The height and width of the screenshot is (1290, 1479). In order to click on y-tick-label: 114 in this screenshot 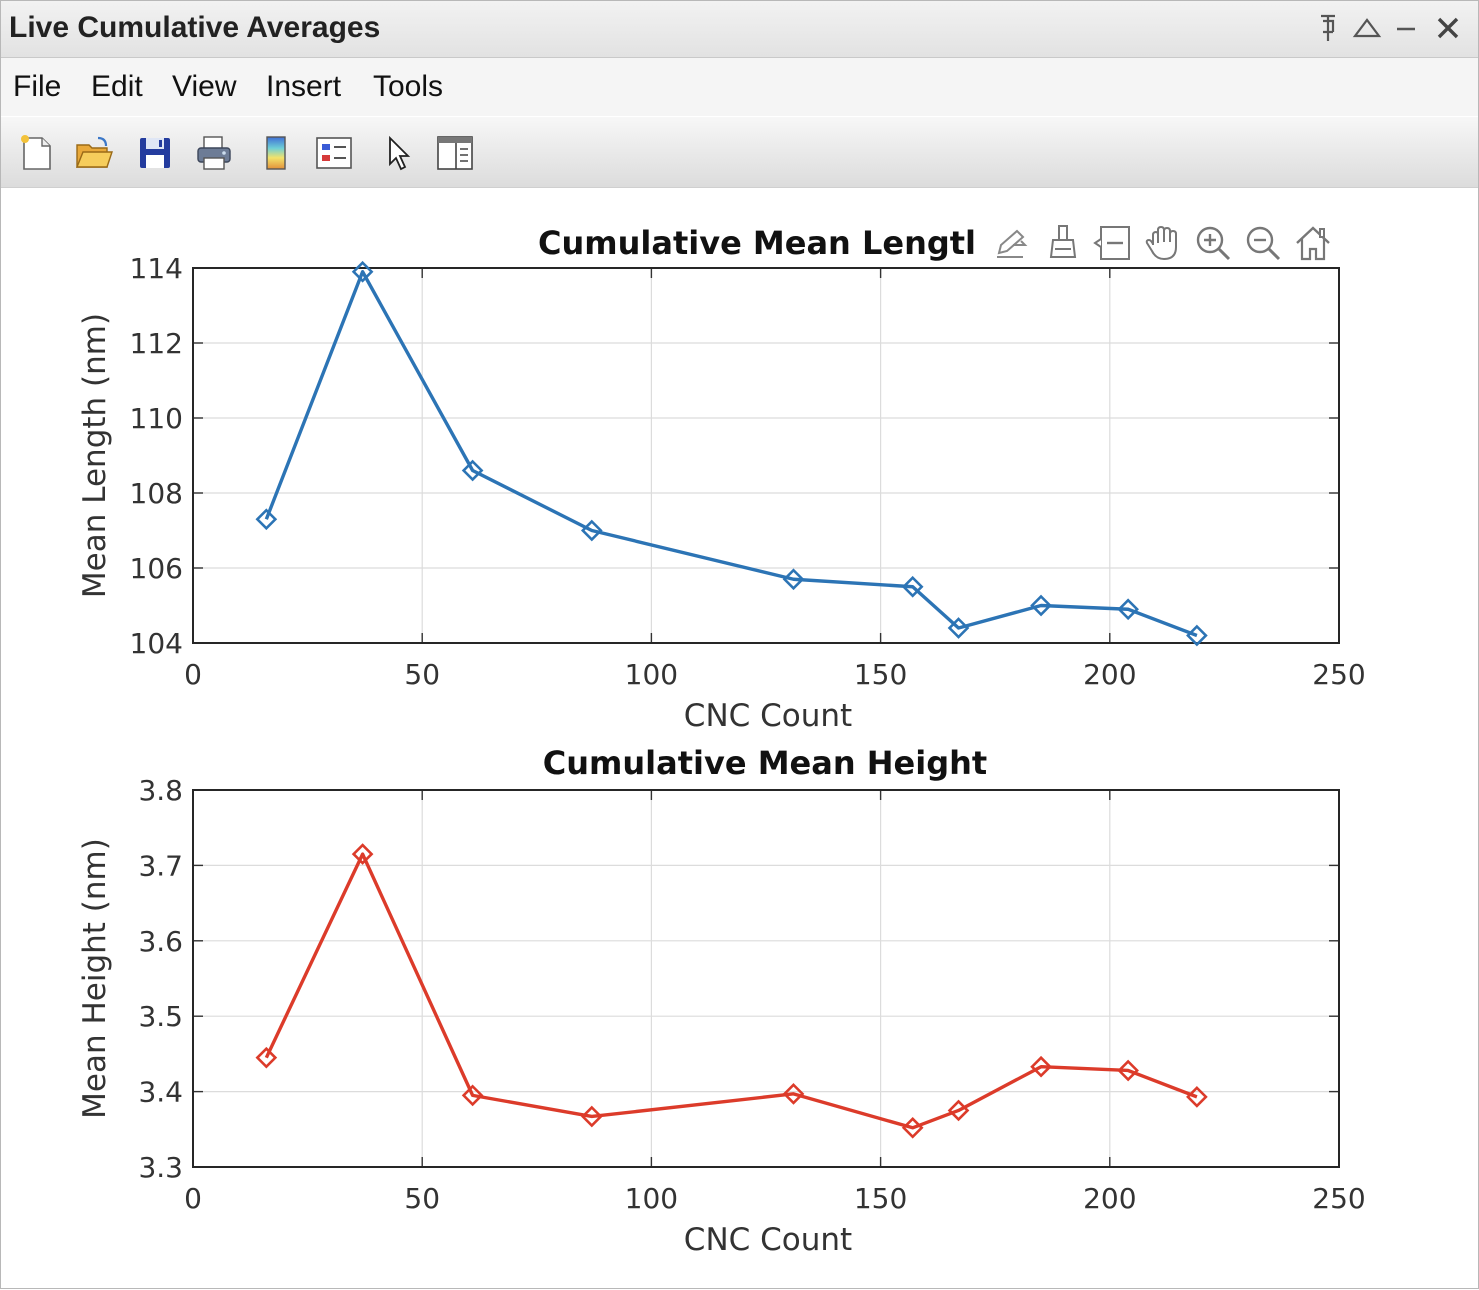, I will do `click(156, 268)`.